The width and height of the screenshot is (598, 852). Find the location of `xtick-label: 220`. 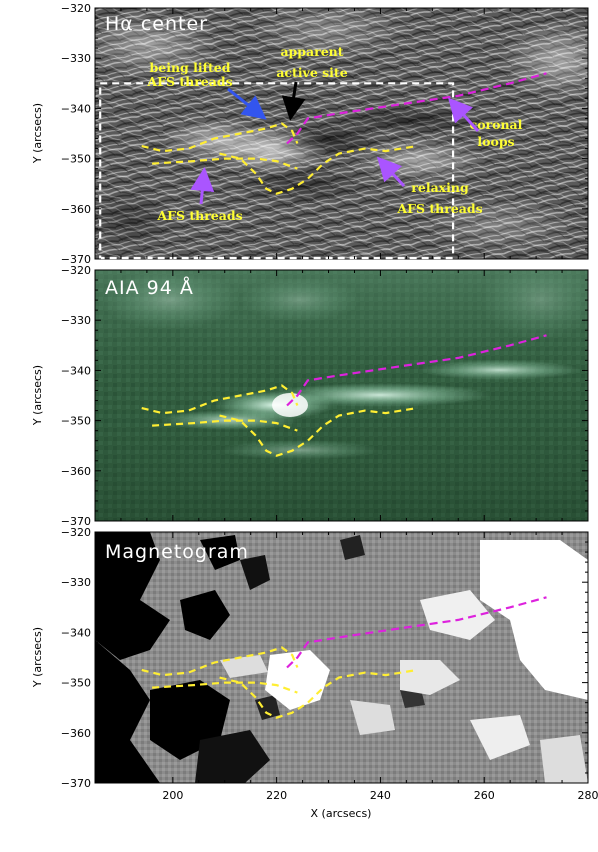

xtick-label: 220 is located at coordinates (276, 795).